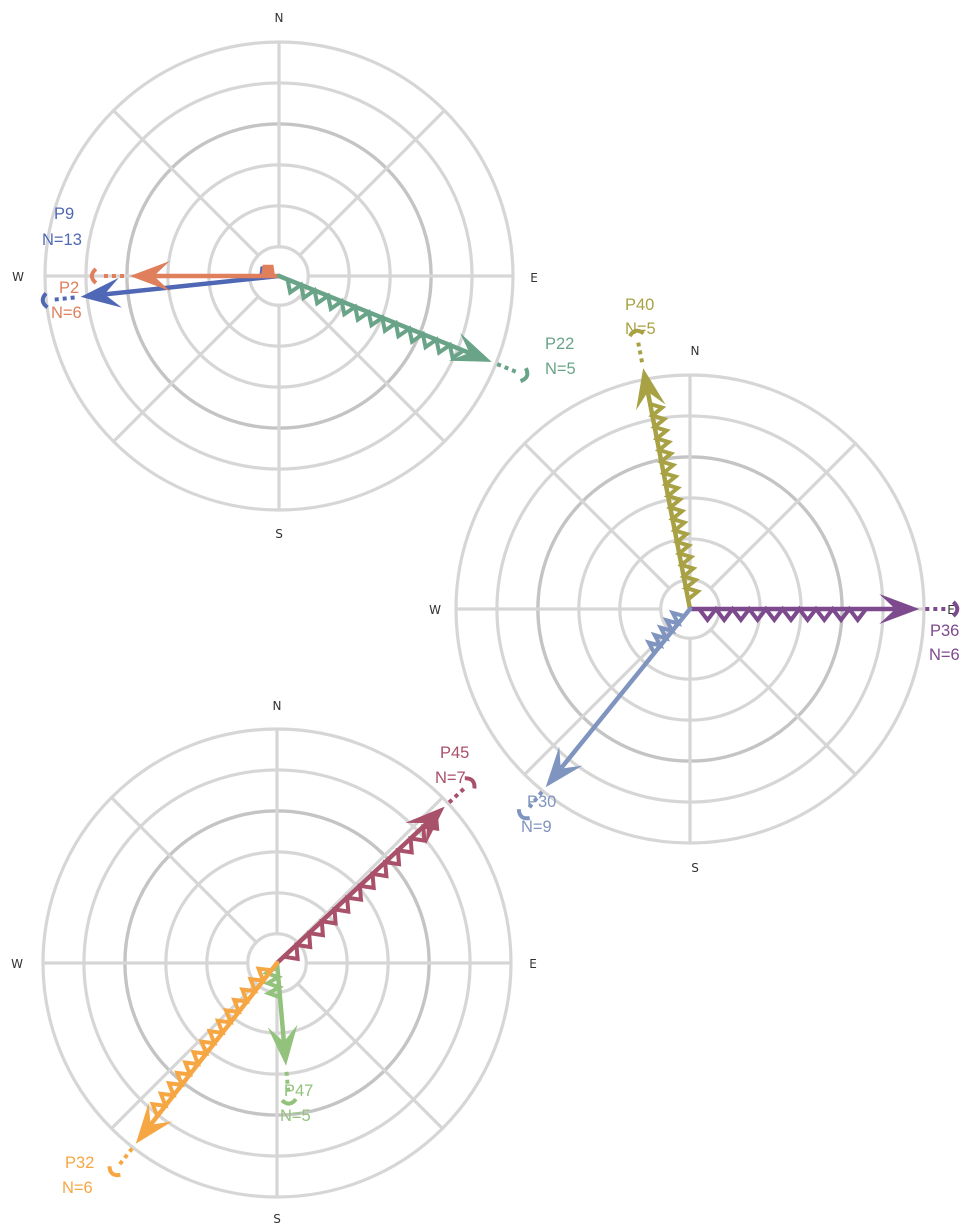 Image resolution: width=968 pixels, height=1226 pixels. I want to click on p9-label: P9, so click(64, 214).